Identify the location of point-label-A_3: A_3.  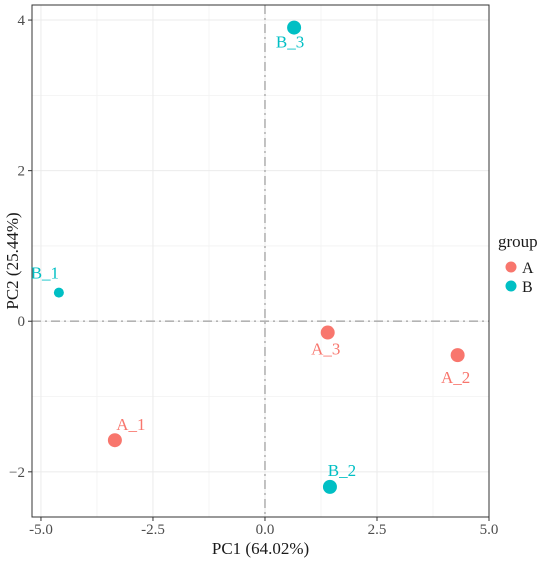
(325, 349).